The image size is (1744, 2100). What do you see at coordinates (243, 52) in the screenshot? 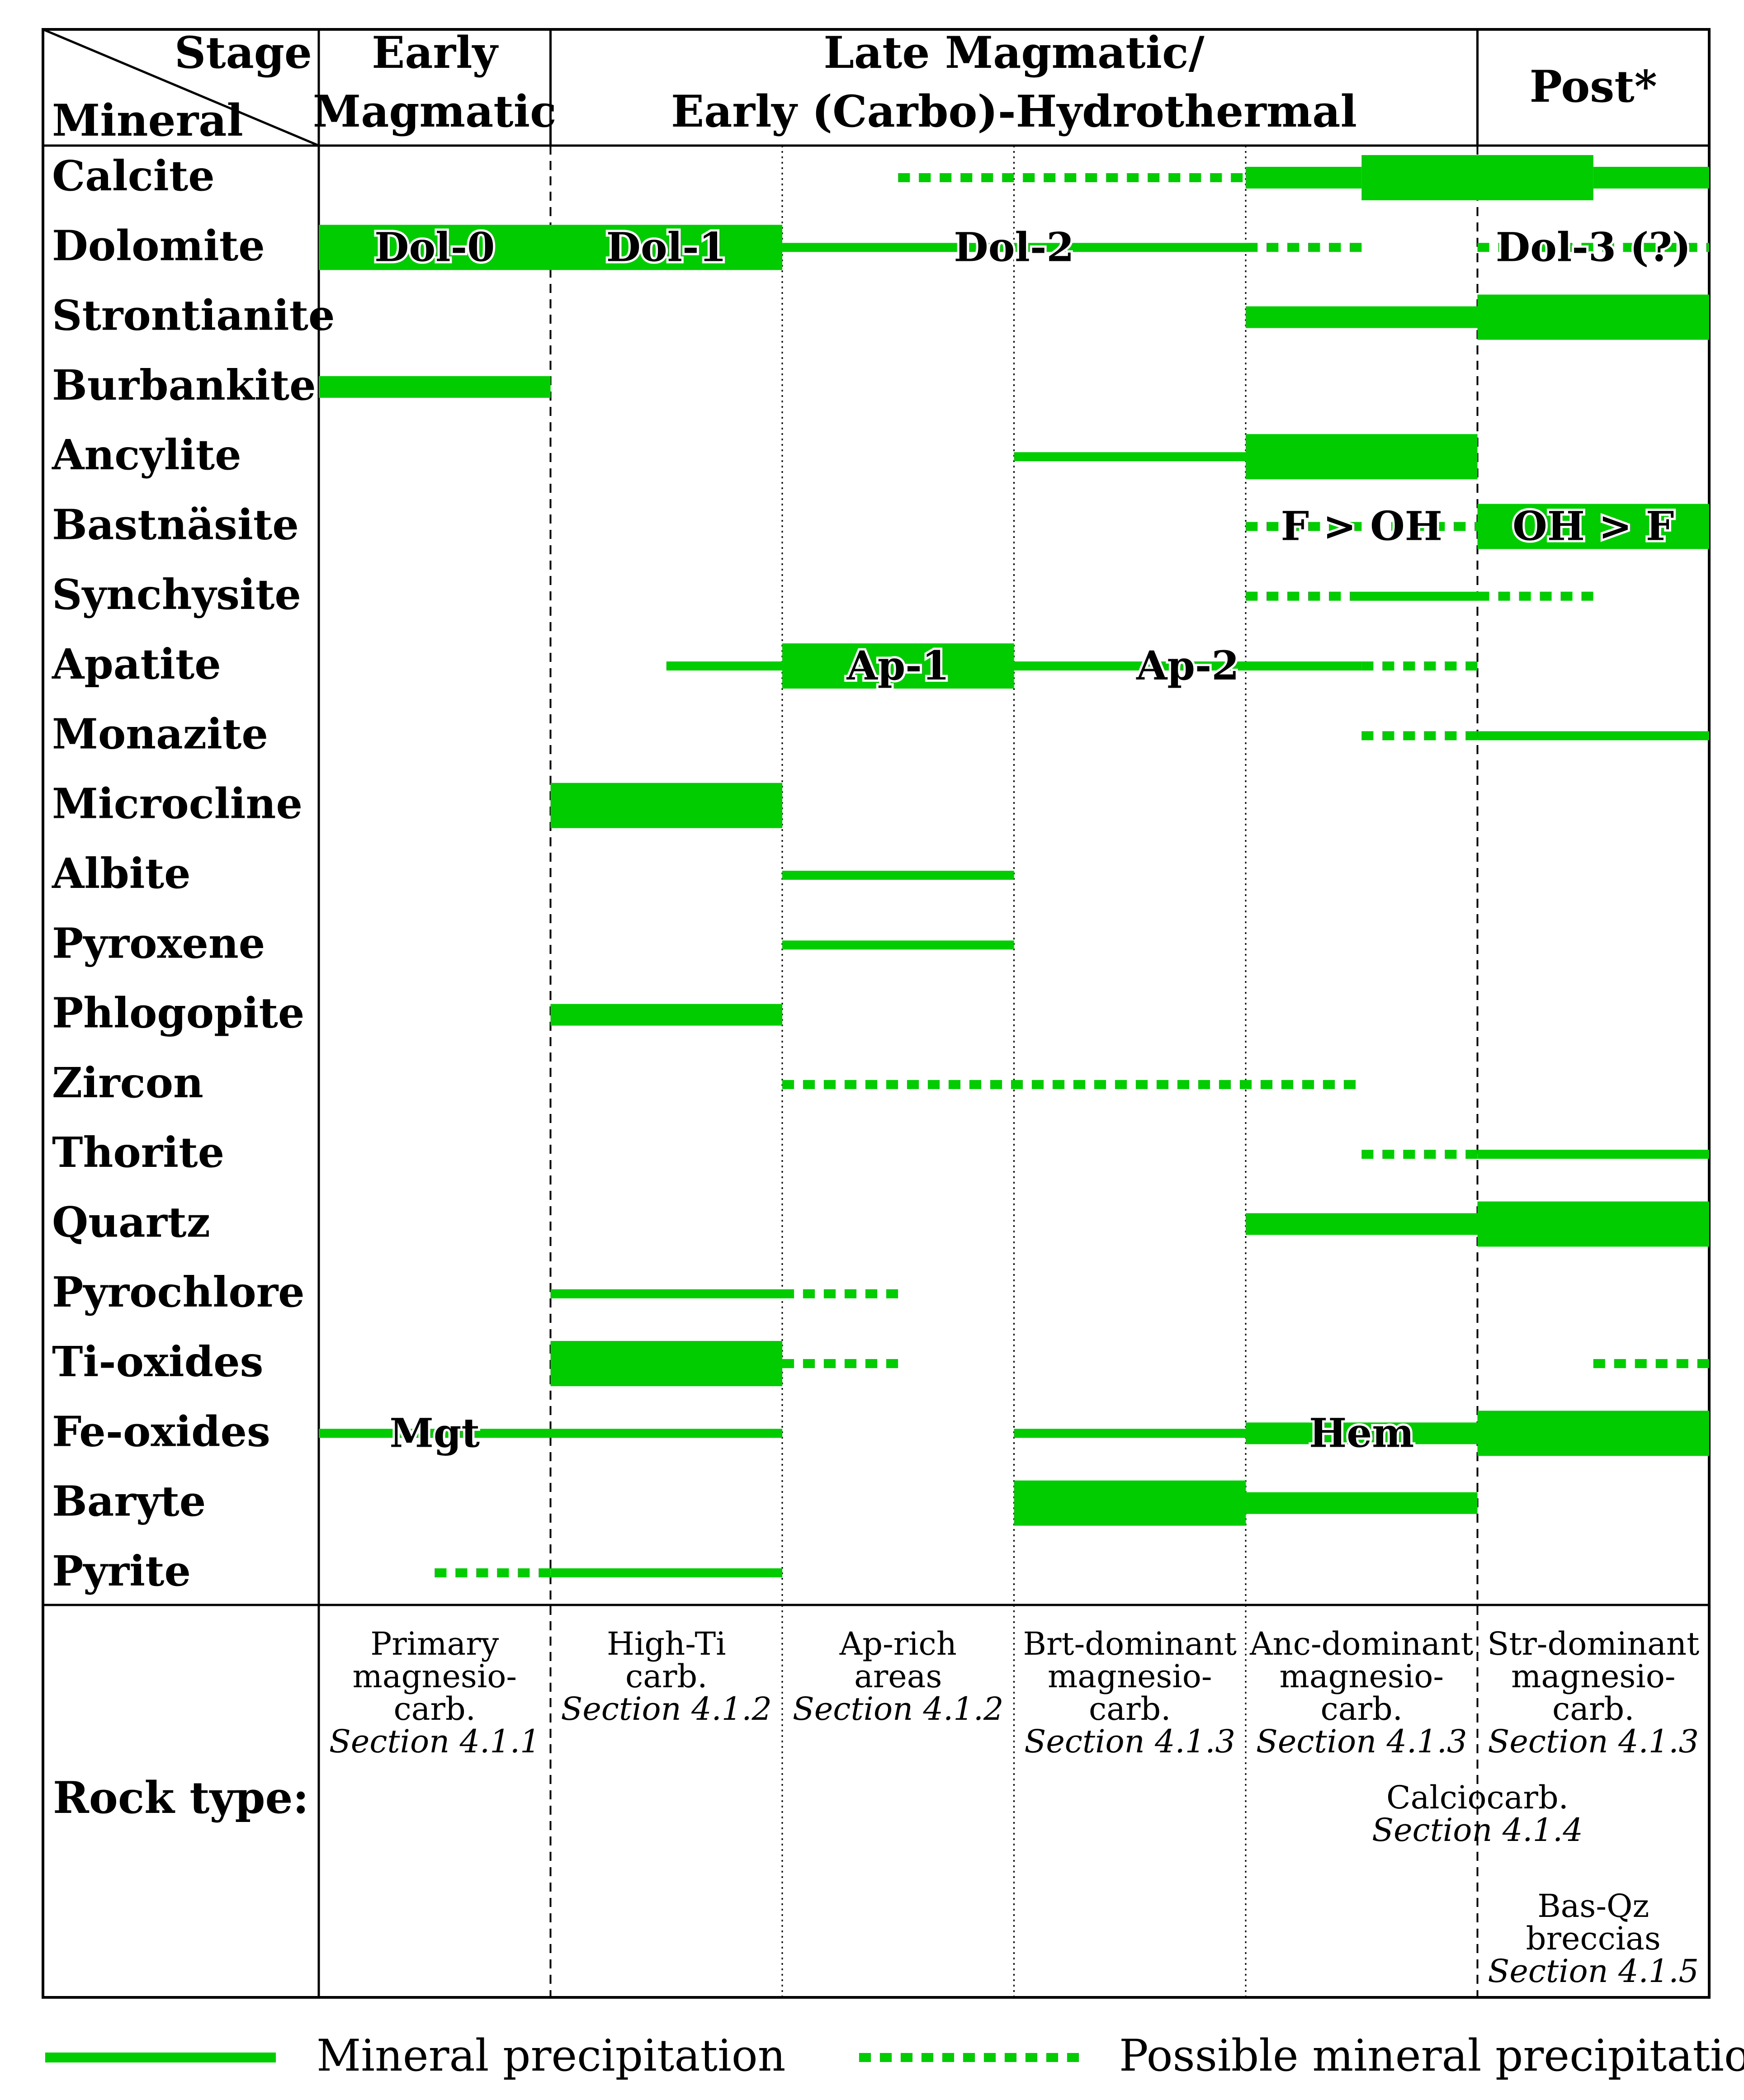
I see `stage-label: Stage` at bounding box center [243, 52].